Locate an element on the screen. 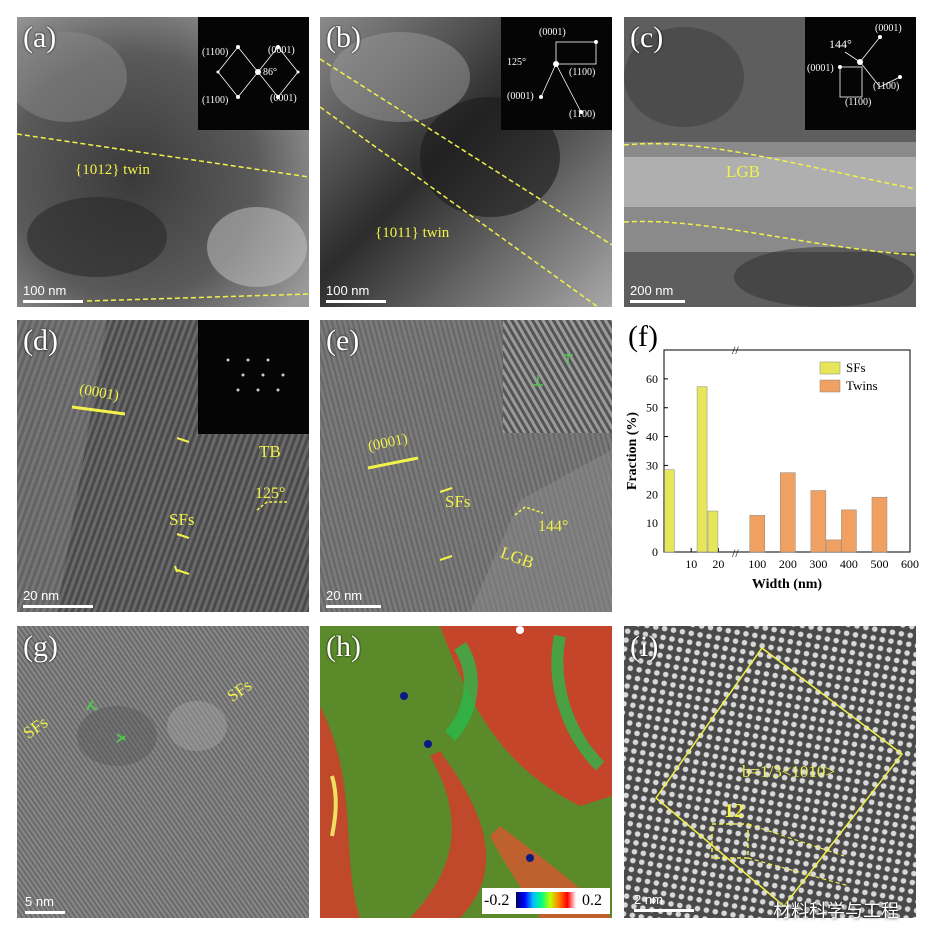  x-tick-label: 100 is located at coordinates (757, 564).